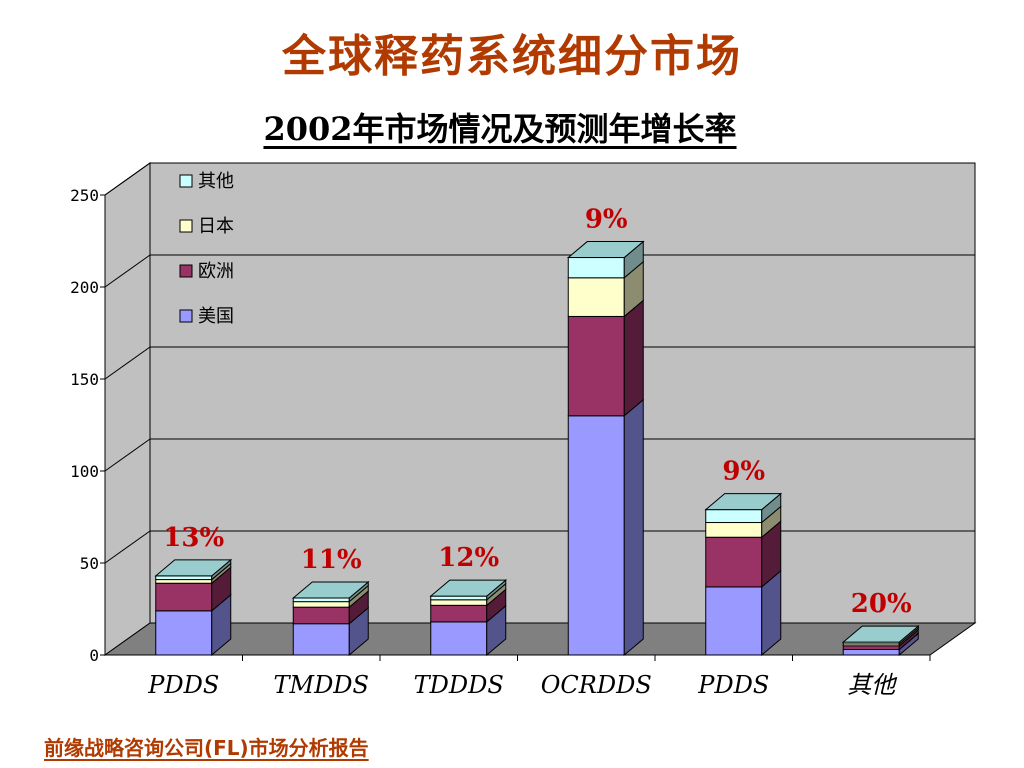  I want to click on legend-swatch-美国, so click(186, 316).